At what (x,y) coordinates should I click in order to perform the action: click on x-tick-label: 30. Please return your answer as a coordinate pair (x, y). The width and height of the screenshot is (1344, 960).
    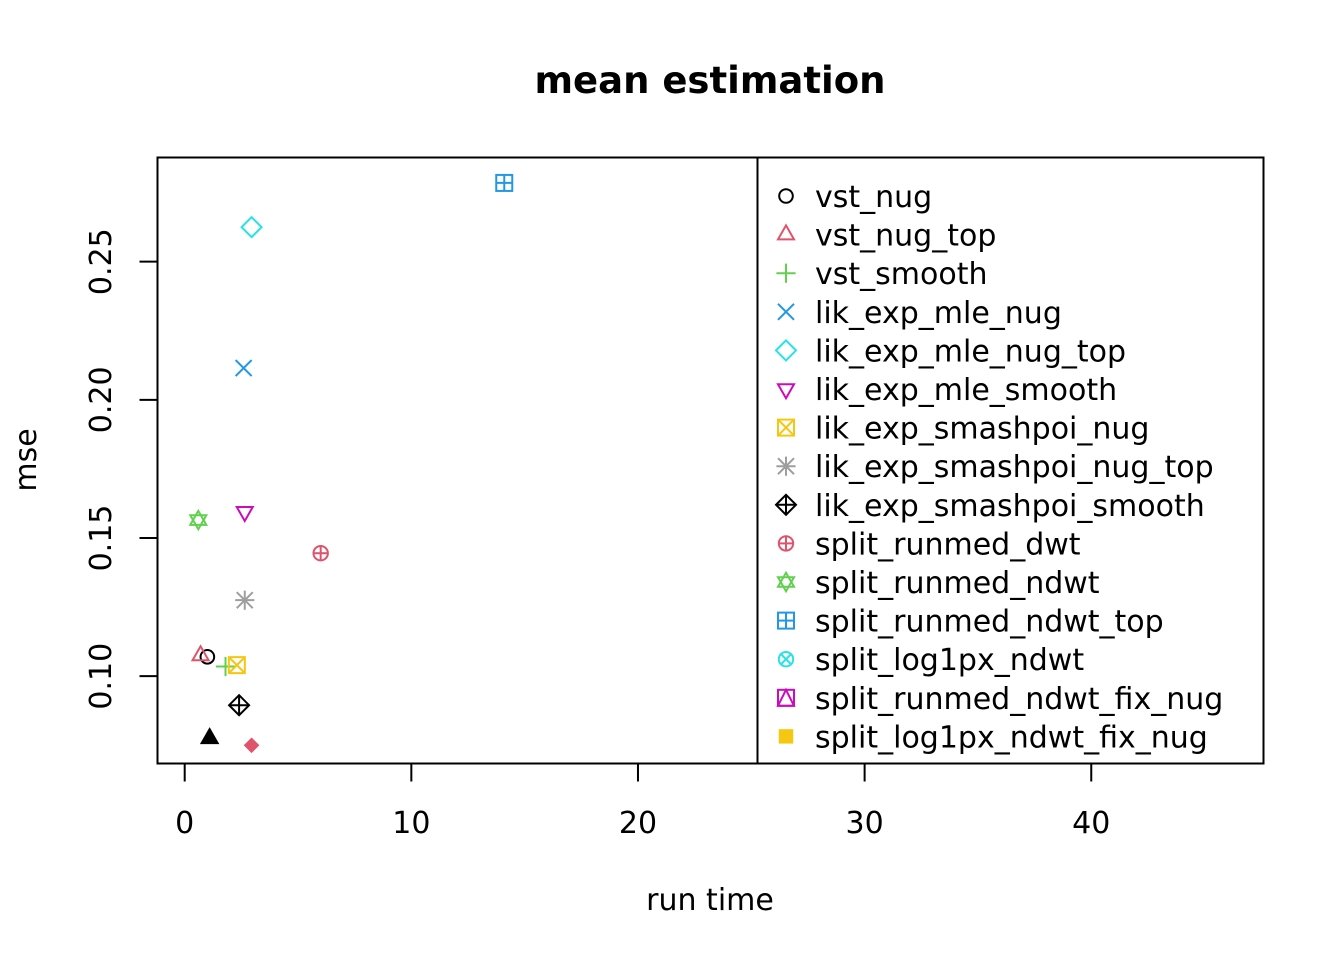
    Looking at the image, I should click on (865, 823).